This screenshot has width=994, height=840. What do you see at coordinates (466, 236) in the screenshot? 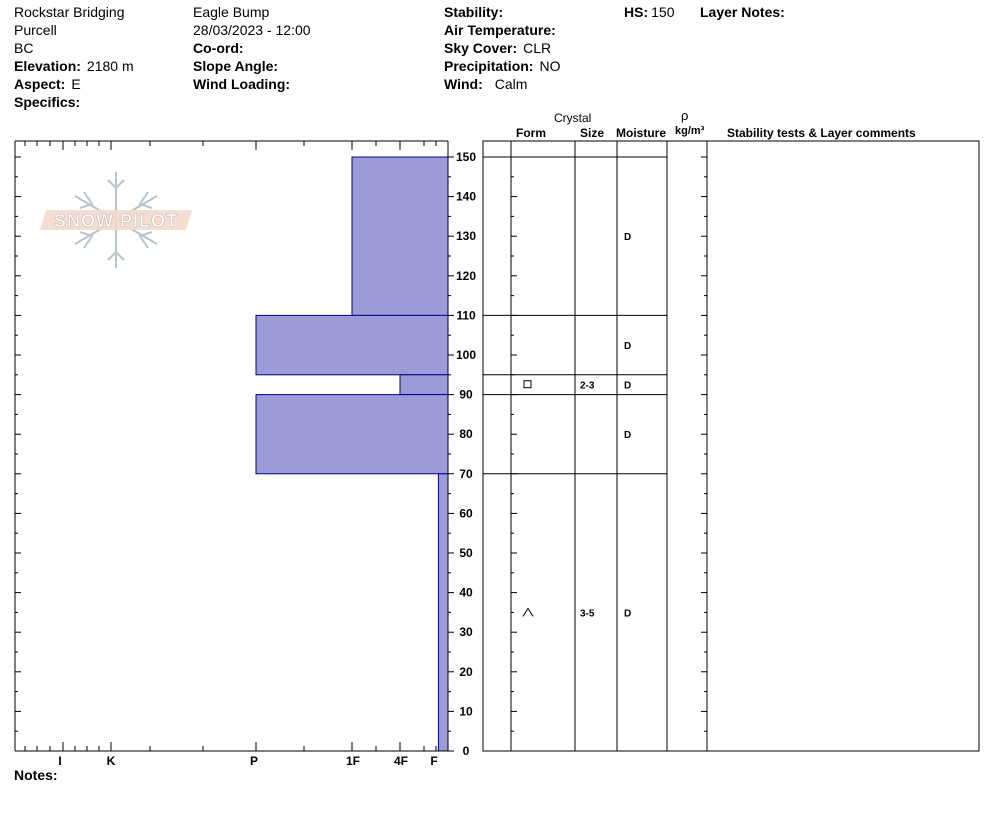
I see `height-tick-label: 130` at bounding box center [466, 236].